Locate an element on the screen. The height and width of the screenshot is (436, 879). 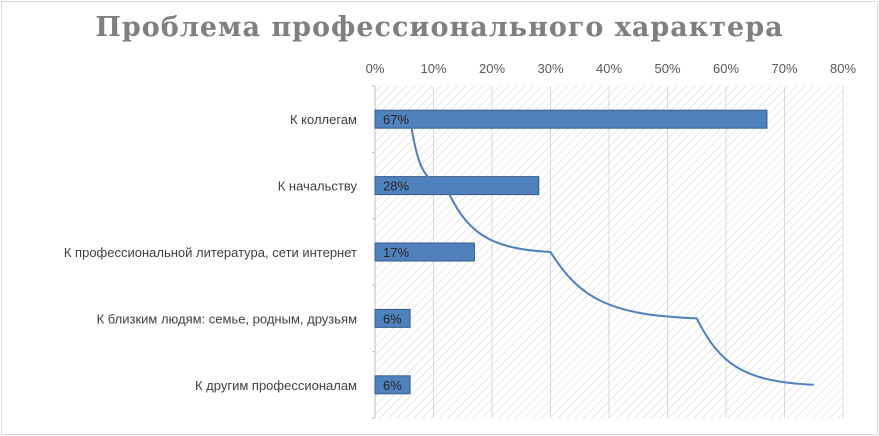
x-tick-label: 70% is located at coordinates (784, 68).